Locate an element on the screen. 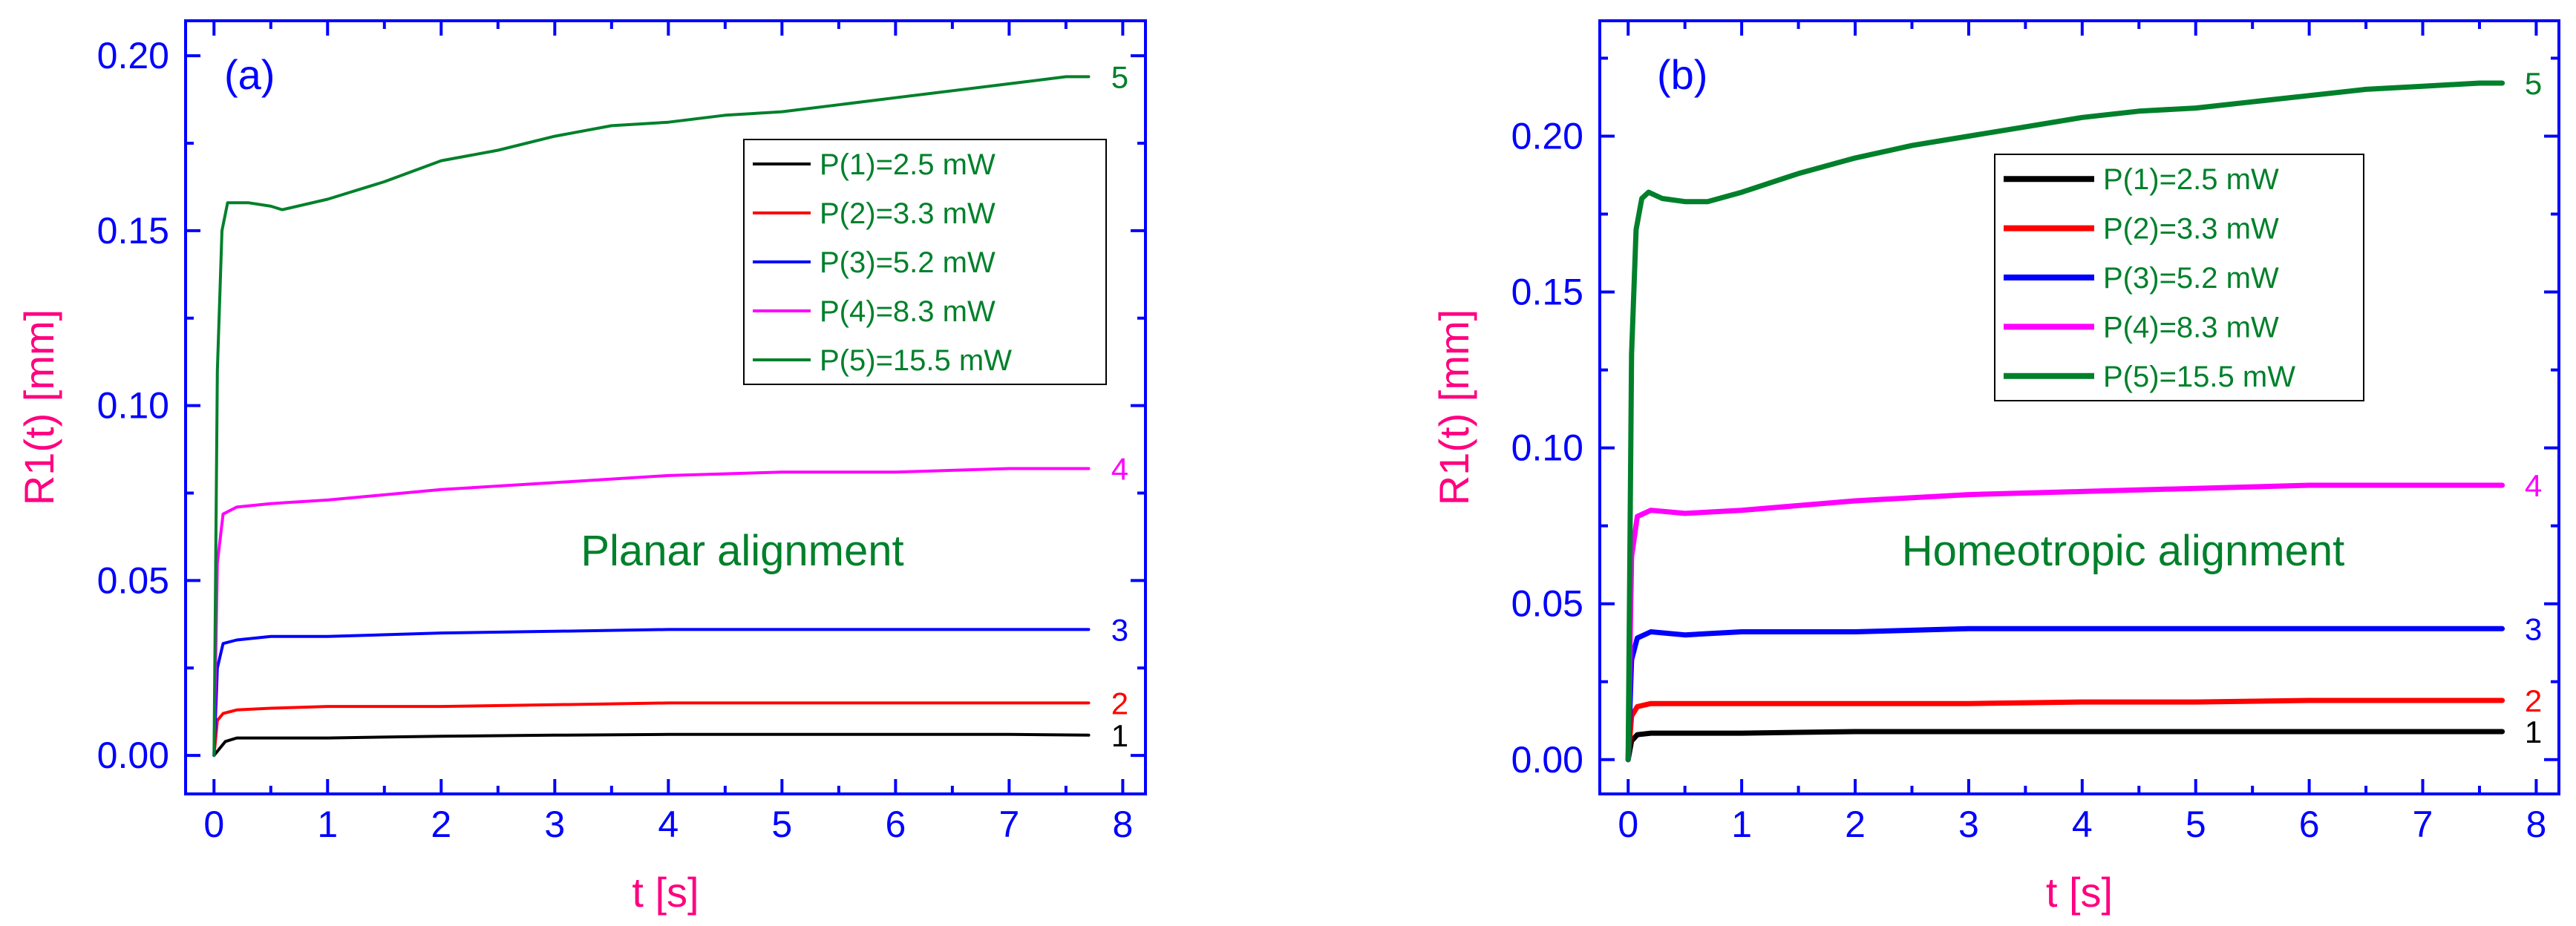 The image size is (2576, 926). alignment-annotation: Homeotropic alignment is located at coordinates (2123, 551).